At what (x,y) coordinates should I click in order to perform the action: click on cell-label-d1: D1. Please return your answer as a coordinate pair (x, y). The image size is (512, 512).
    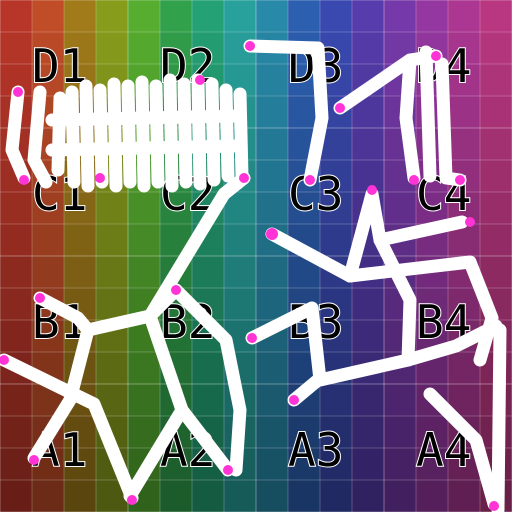
    Looking at the image, I should click on (59, 66).